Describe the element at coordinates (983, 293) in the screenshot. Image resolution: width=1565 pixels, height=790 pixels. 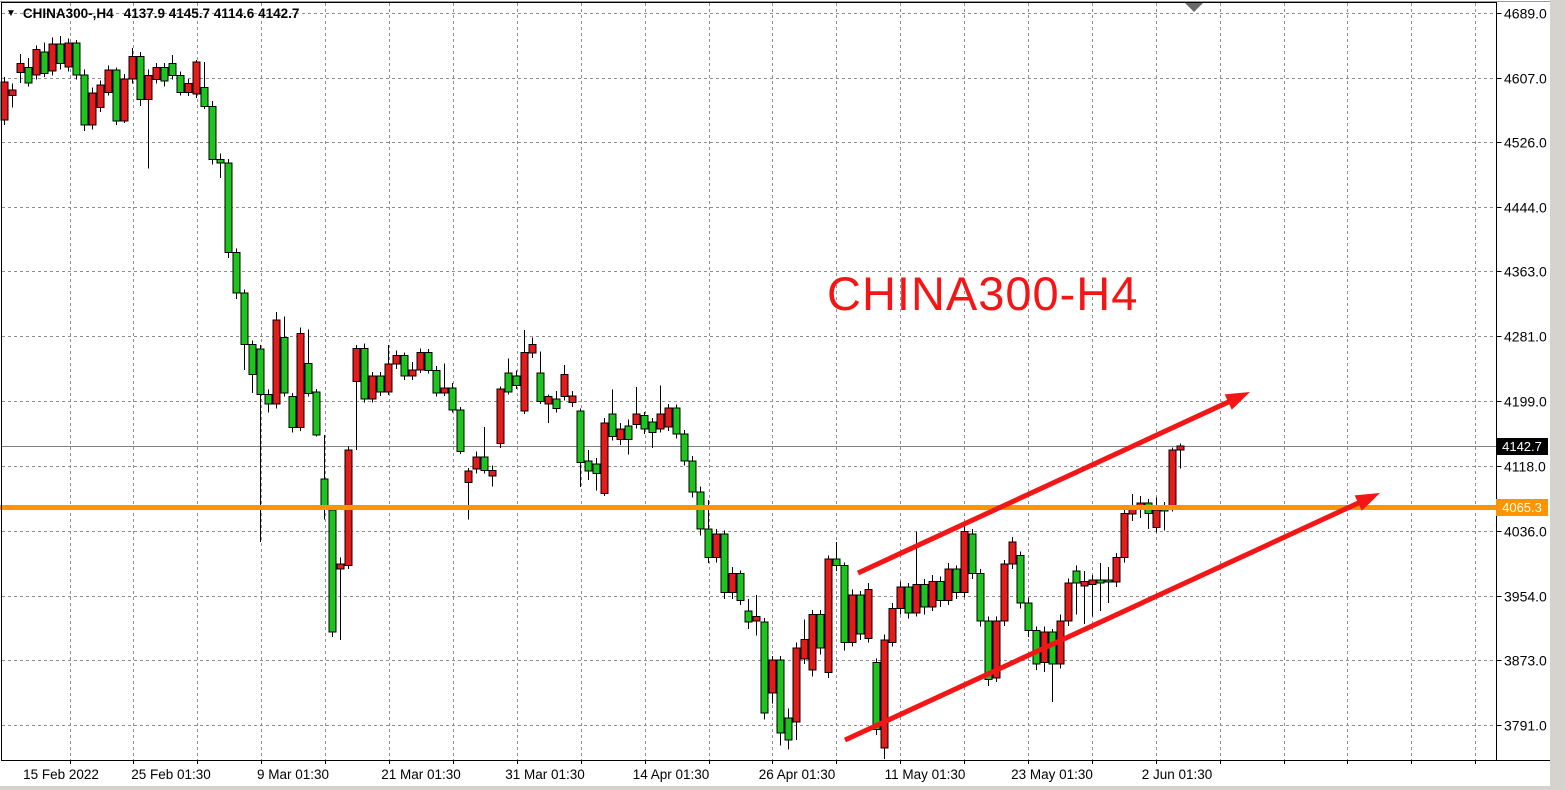
I see `chart-title-annotation: CHINA300-H4` at that location.